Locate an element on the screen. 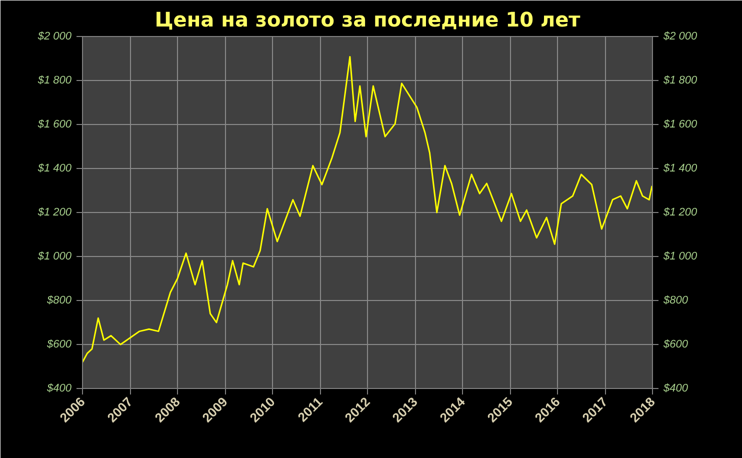 The image size is (742, 458). y2-tick-label: $2 000 is located at coordinates (680, 36).